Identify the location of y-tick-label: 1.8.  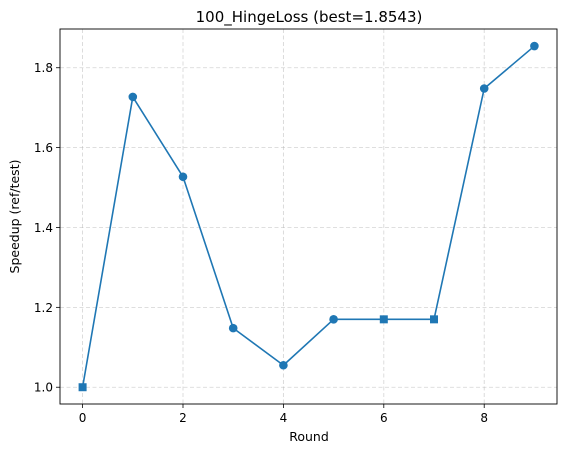
(43, 68).